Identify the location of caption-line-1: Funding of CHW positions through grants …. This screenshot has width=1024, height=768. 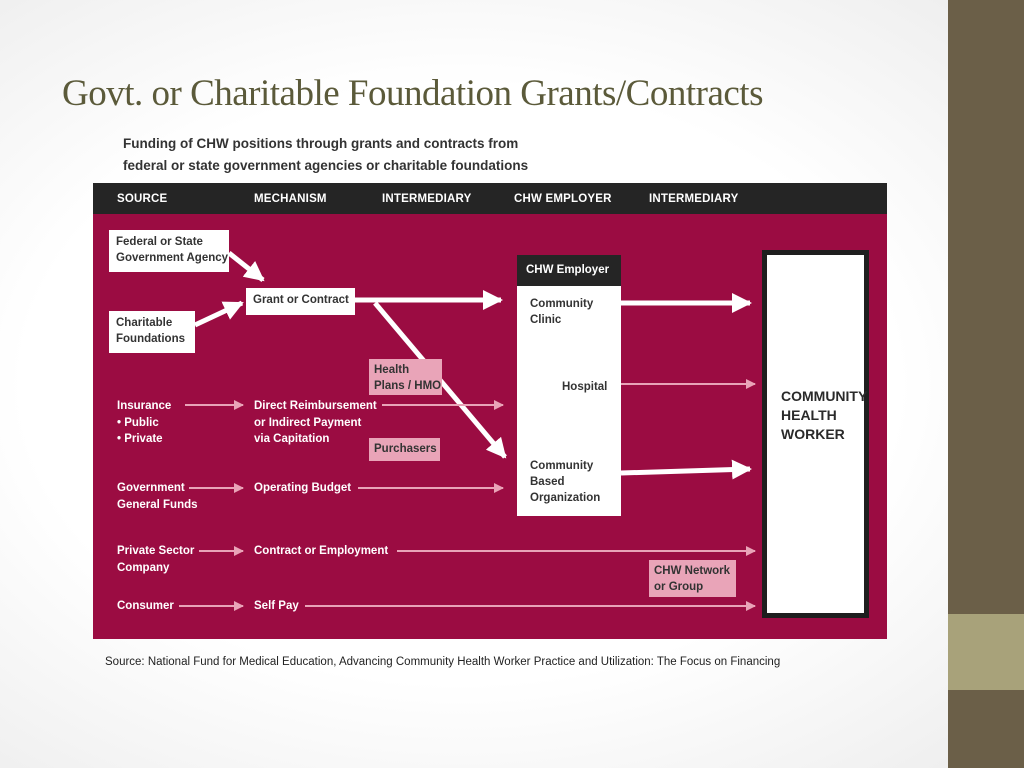
(321, 143).